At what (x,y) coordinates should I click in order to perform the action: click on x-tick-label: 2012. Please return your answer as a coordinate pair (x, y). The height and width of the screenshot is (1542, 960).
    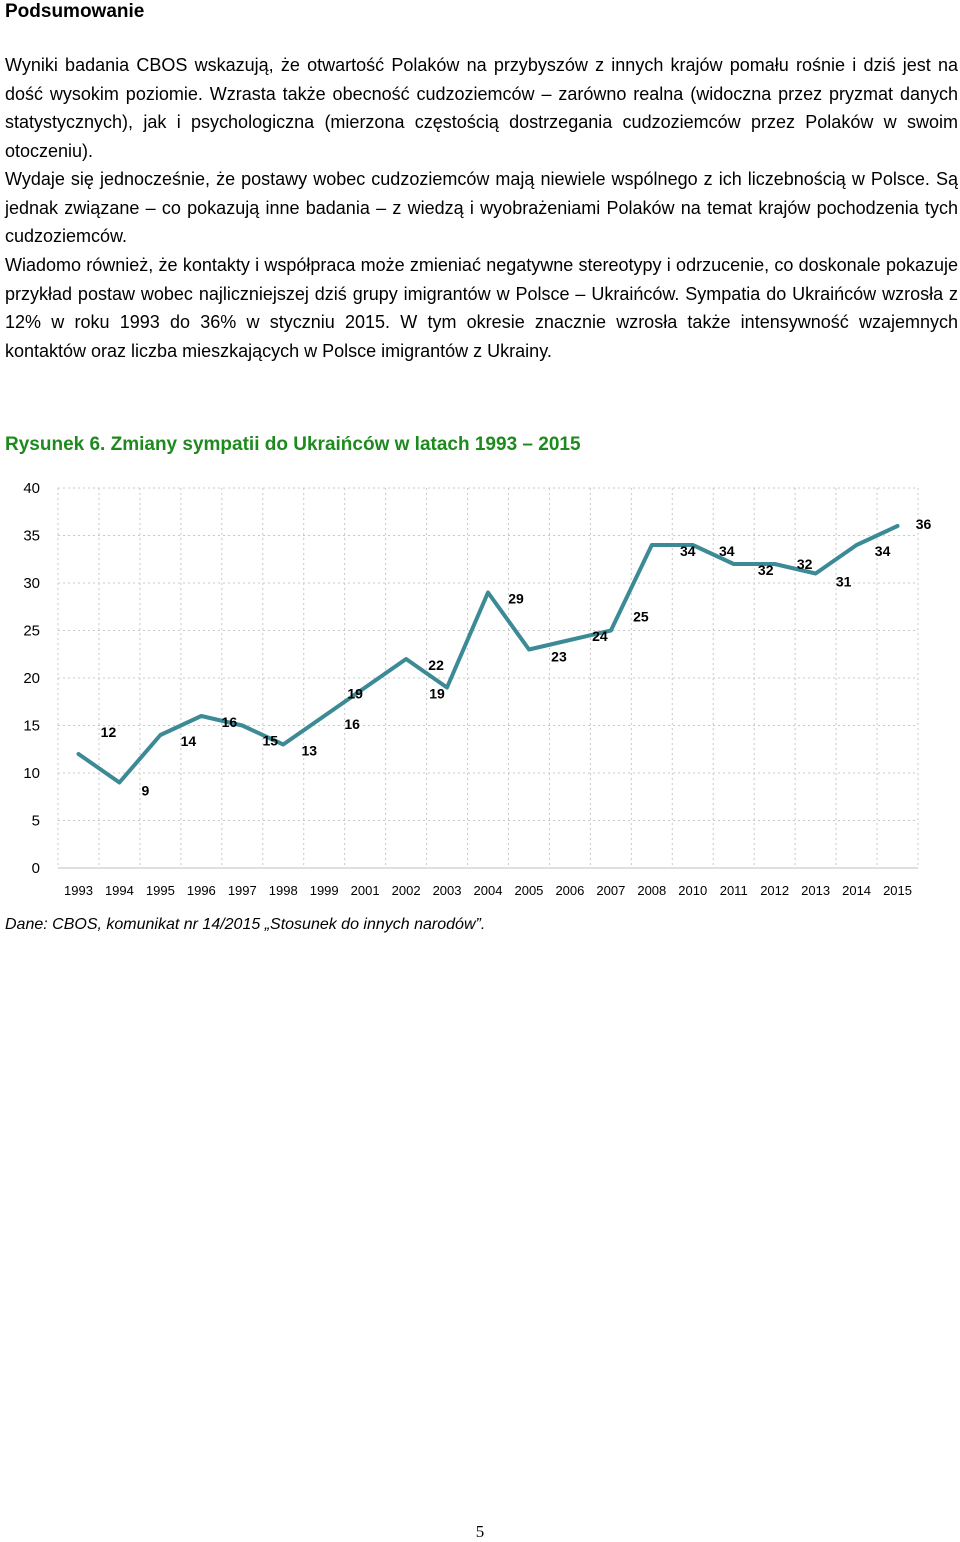
    Looking at the image, I should click on (774, 890).